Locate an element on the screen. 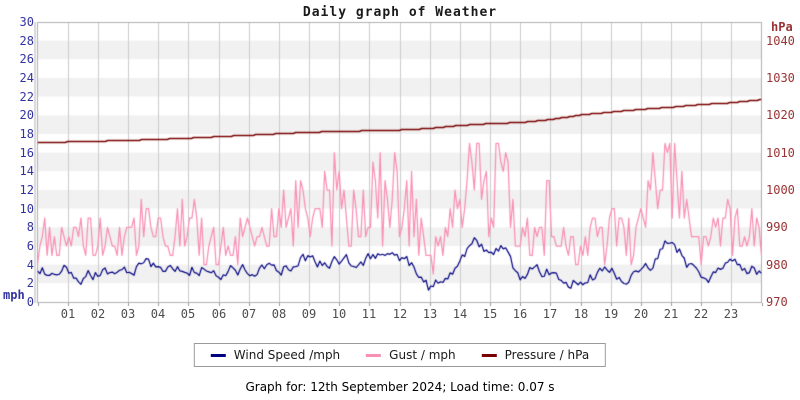  x-axis-tick-label: 01 is located at coordinates (68, 314).